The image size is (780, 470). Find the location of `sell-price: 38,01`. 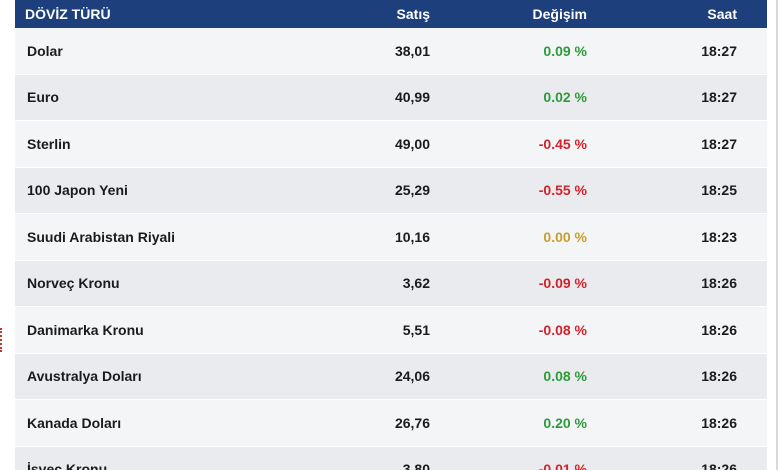

sell-price: 38,01 is located at coordinates (412, 50).